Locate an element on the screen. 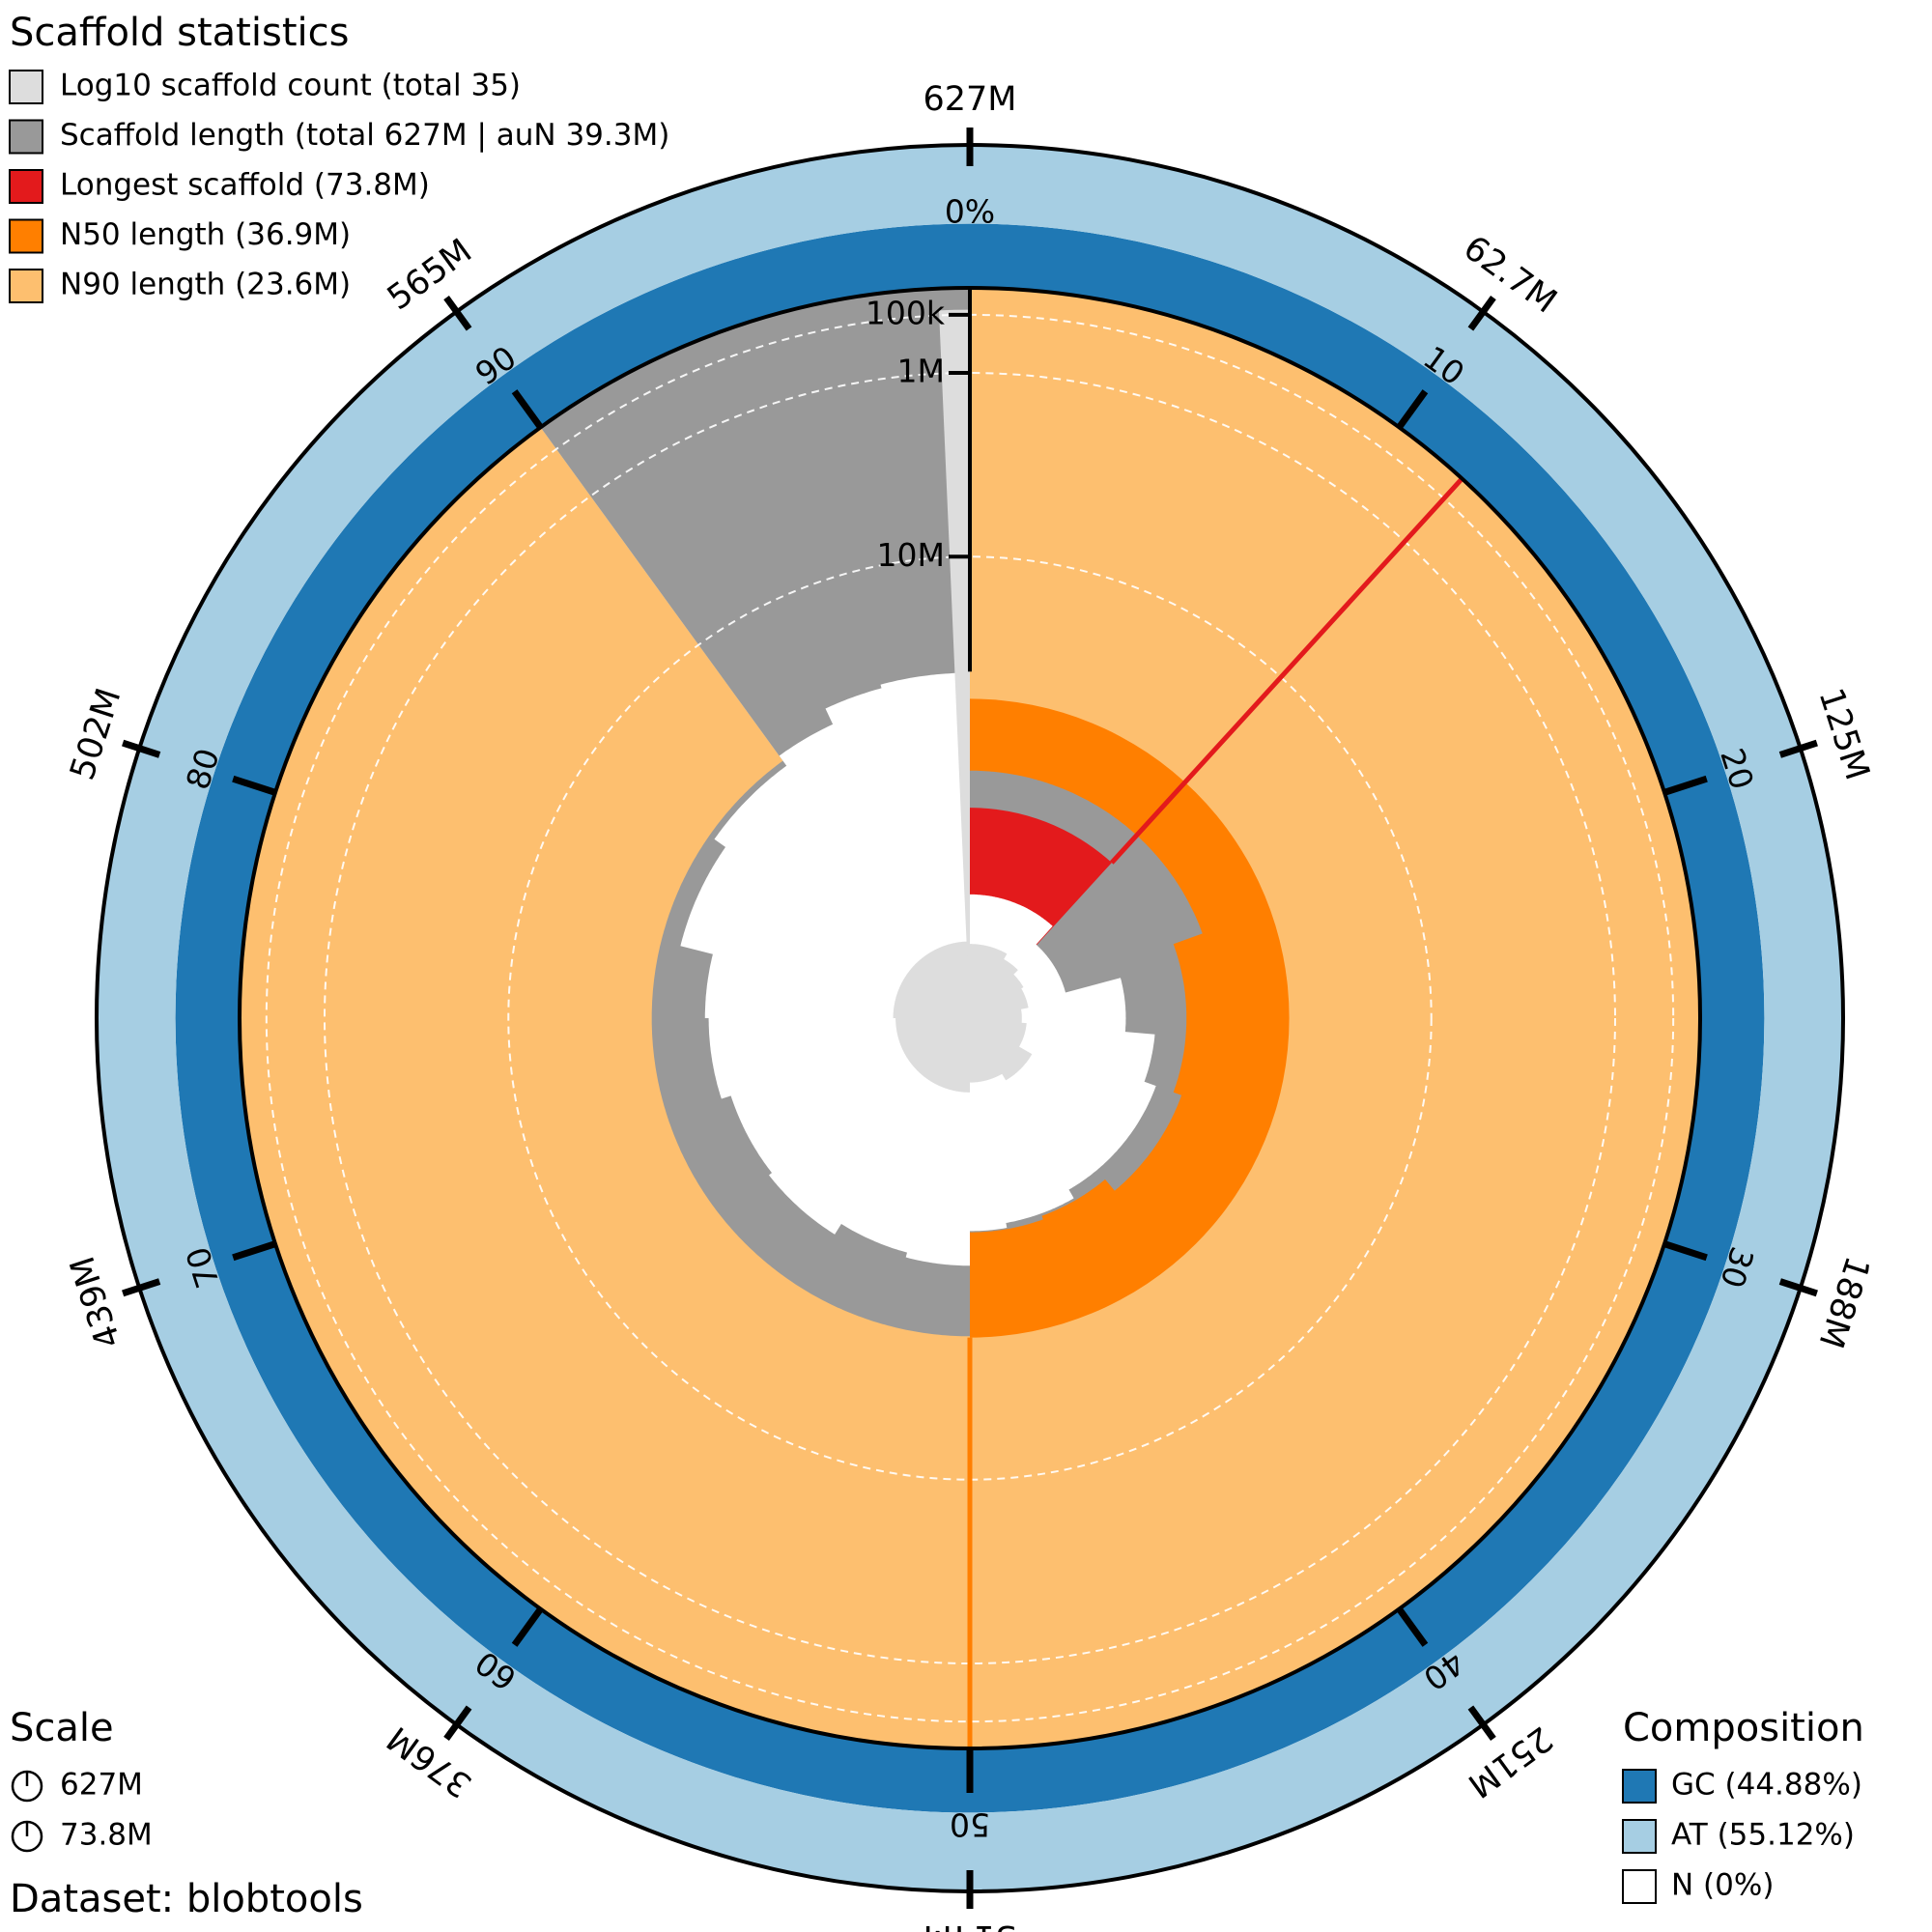 The image size is (1932, 1932). scaffold-count-sliver is located at coordinates (954, 663).